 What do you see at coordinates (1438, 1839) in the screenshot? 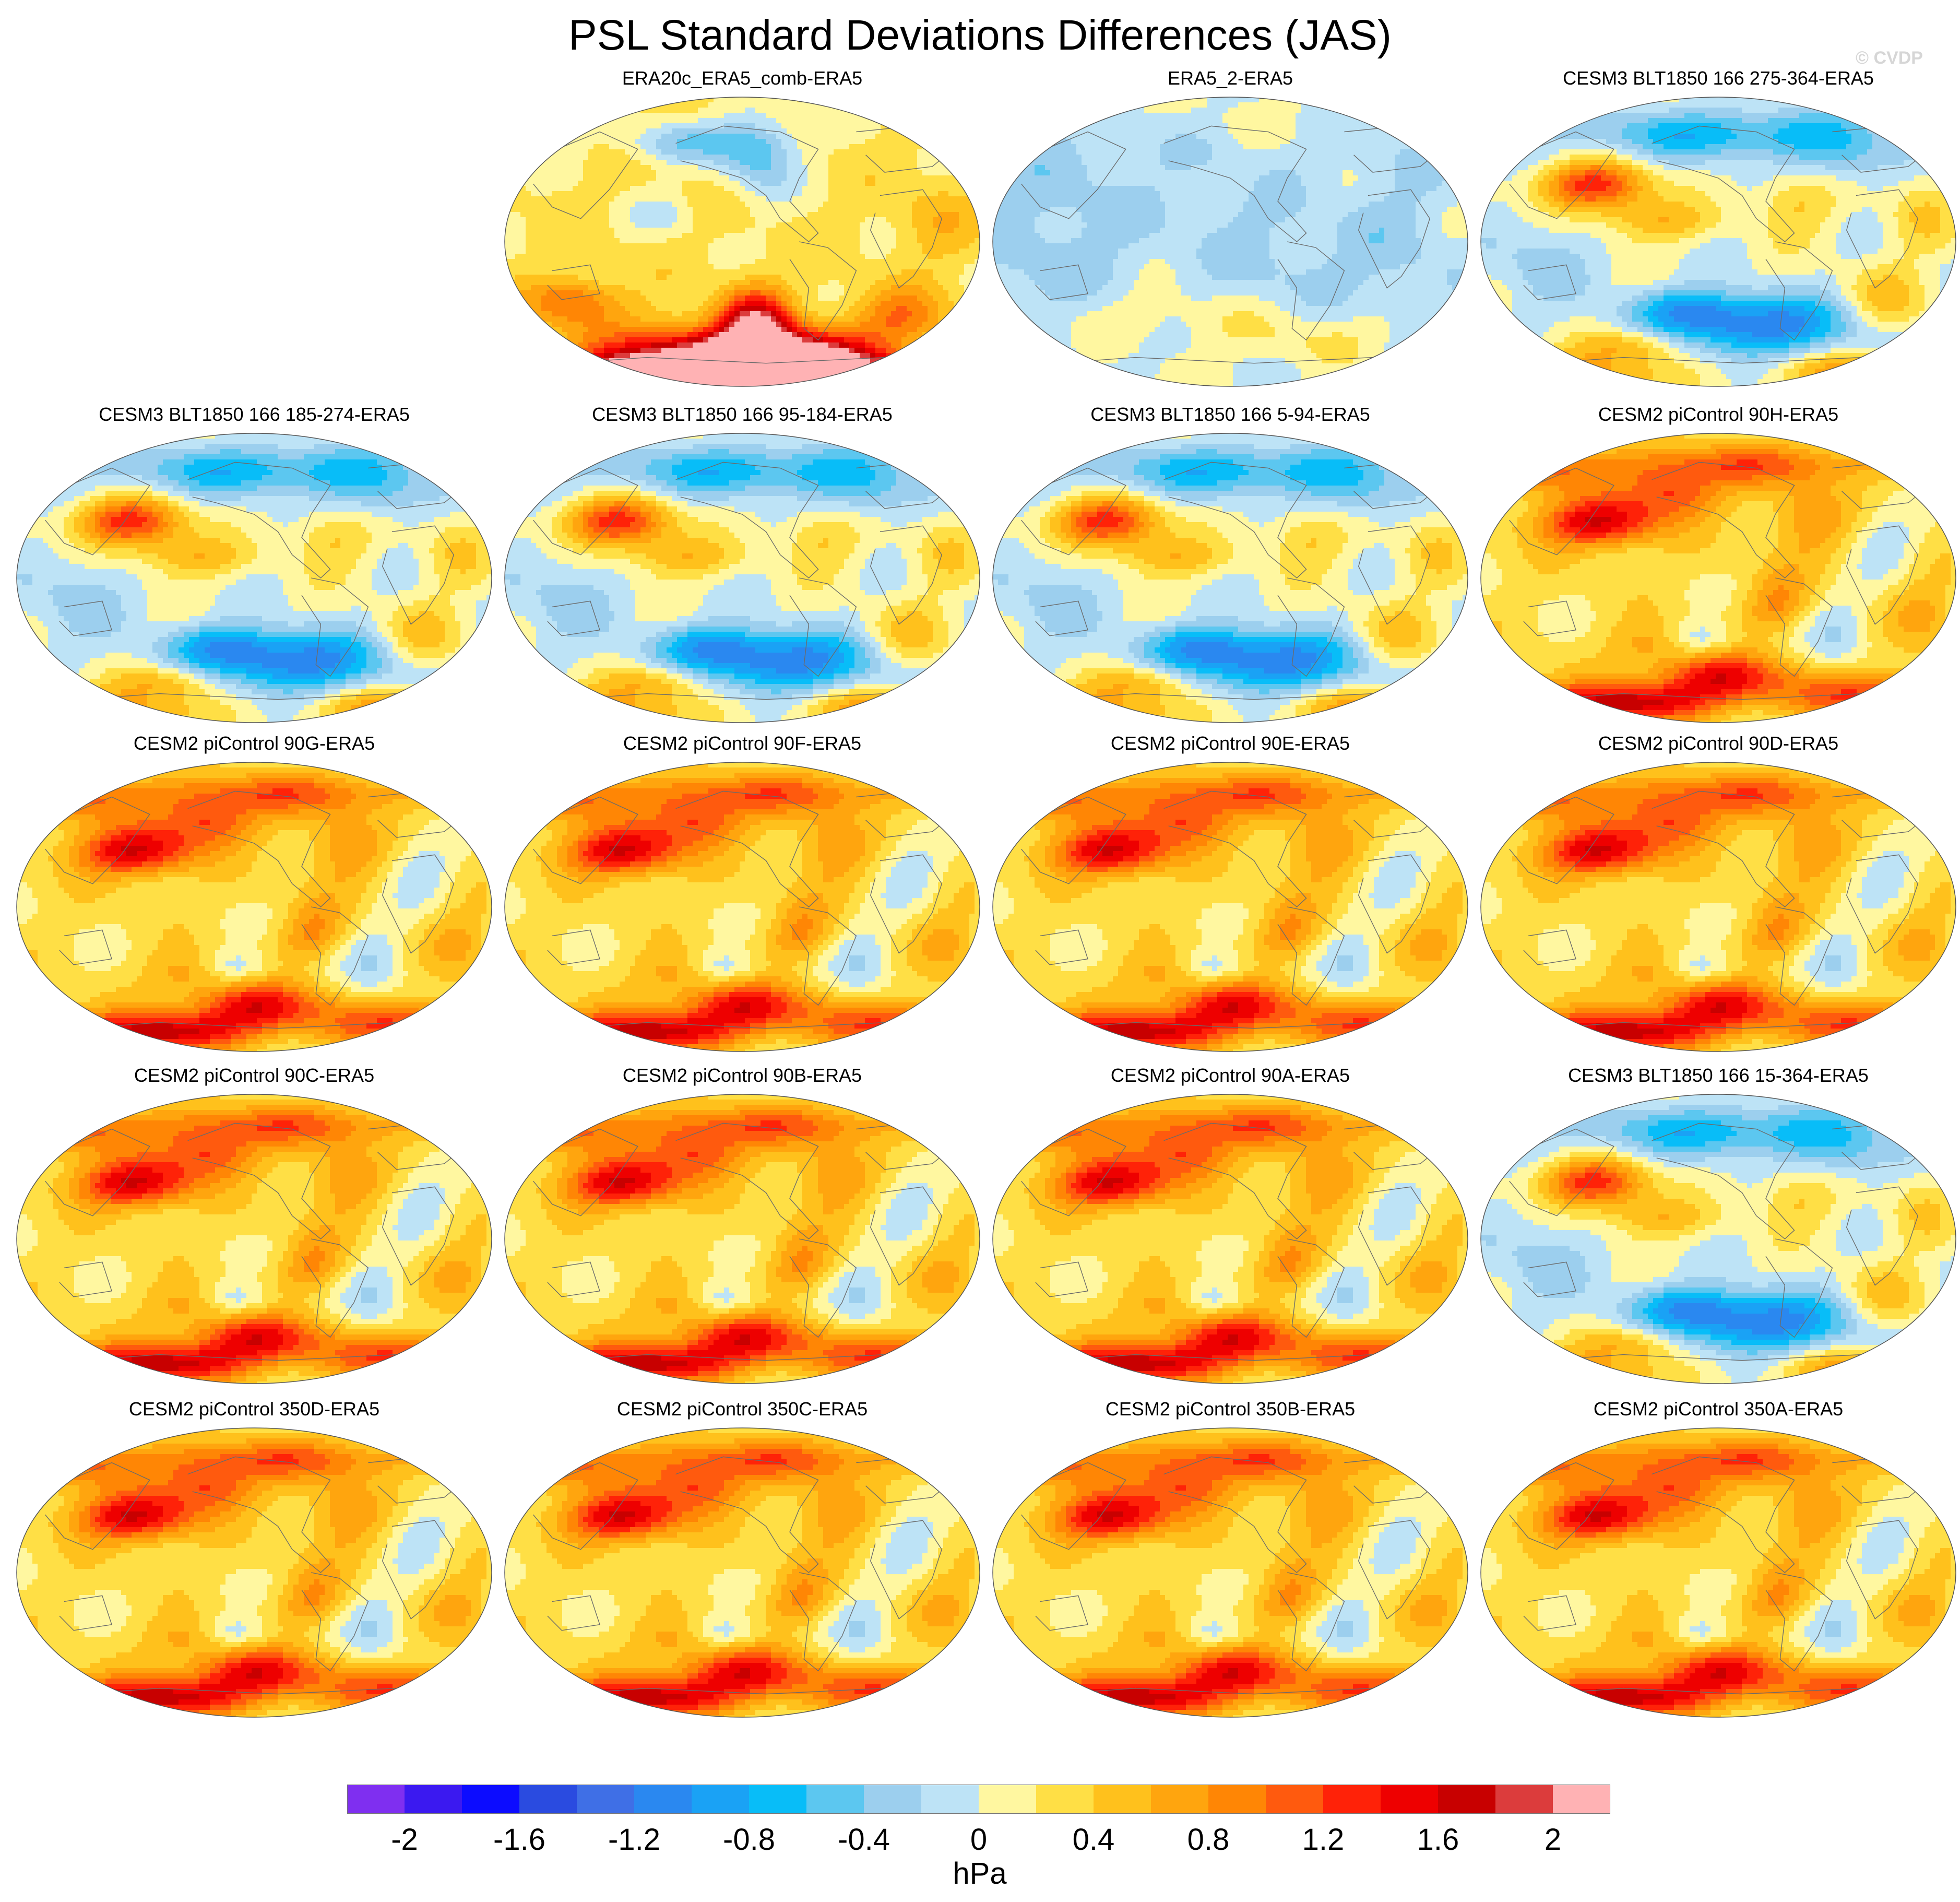
I see `colorbar-tick-label: 1.6` at bounding box center [1438, 1839].